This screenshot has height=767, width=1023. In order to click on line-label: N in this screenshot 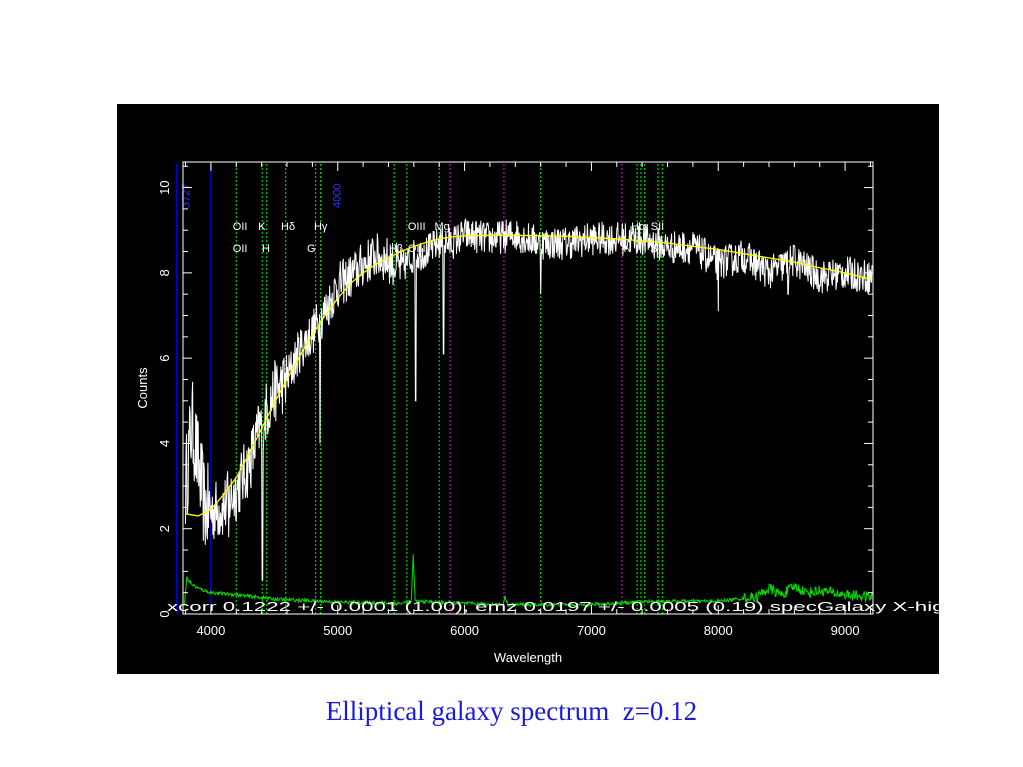, I will do `click(627, 249)`.